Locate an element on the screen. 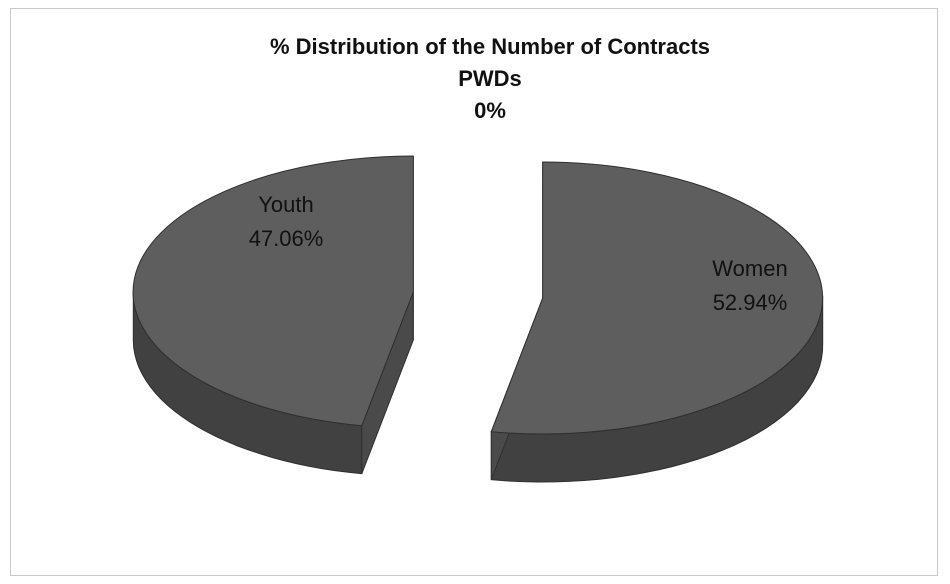 The width and height of the screenshot is (950, 584). pwd-slice-label-name: PWDs is located at coordinates (490, 78).